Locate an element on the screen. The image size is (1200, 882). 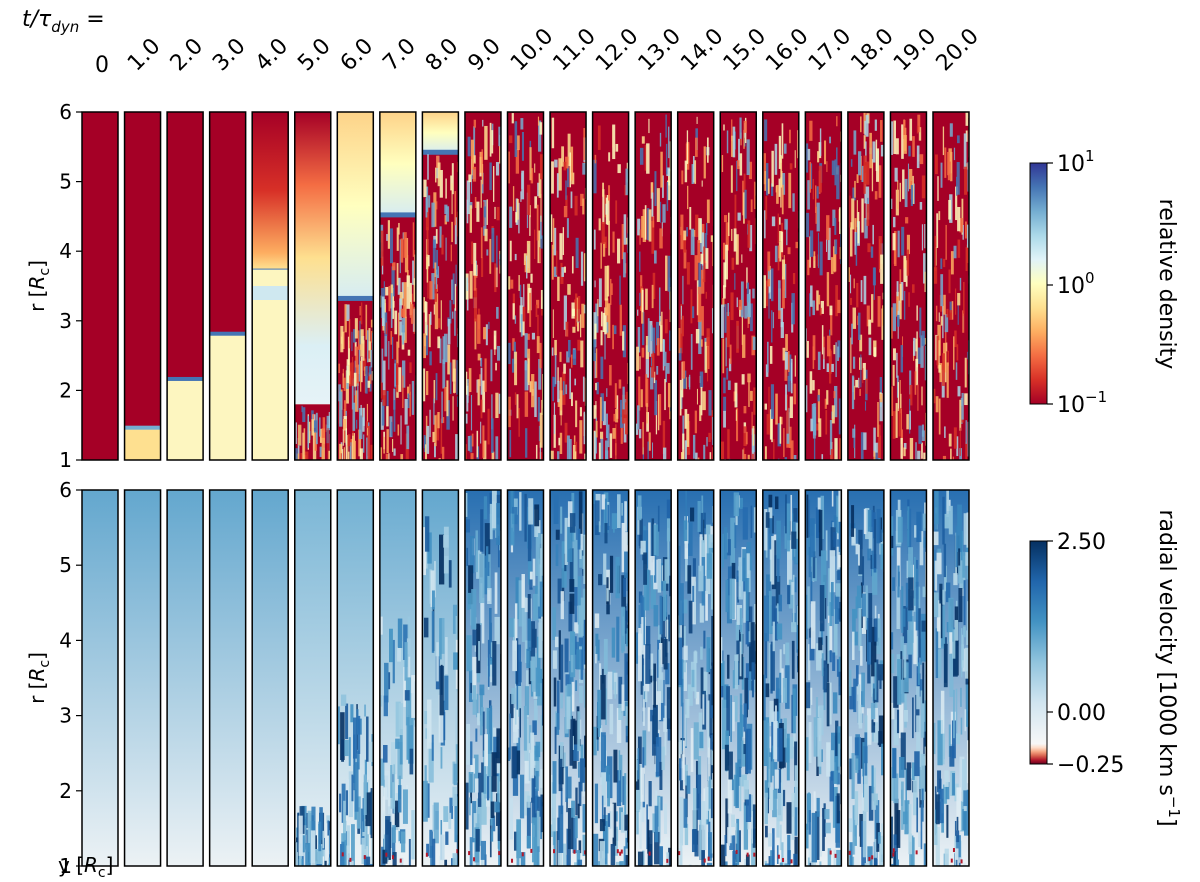
density-panel is located at coordinates (355, 286).